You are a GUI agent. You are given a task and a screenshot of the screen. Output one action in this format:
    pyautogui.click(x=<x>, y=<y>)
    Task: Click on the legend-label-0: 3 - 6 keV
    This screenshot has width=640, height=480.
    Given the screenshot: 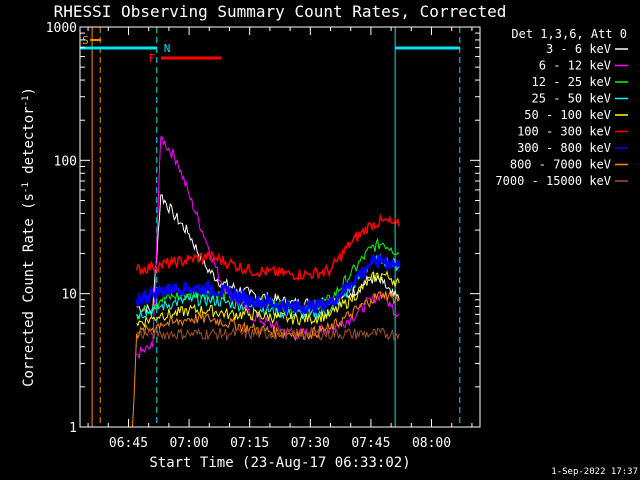 What is the action you would take?
    pyautogui.click(x=578, y=49)
    